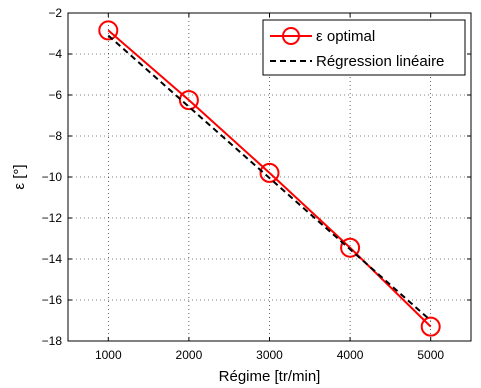 The image size is (481, 388). I want to click on x-tick-label: 3000, so click(269, 355).